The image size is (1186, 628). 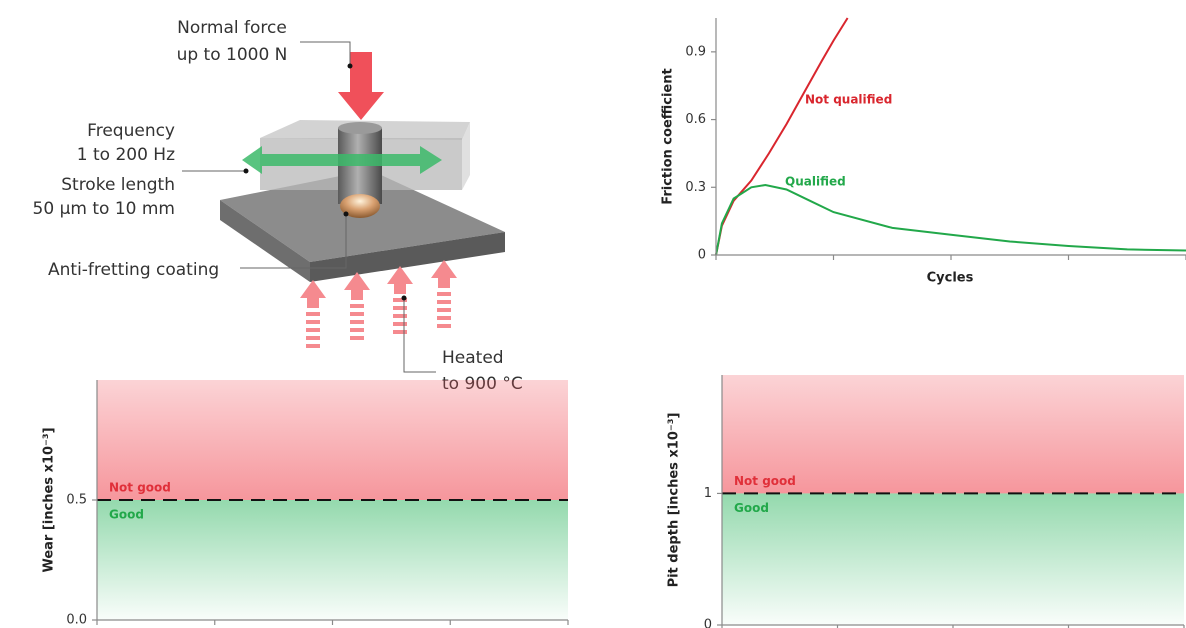 I want to click on label: up to 1000 N, so click(x=232, y=55).